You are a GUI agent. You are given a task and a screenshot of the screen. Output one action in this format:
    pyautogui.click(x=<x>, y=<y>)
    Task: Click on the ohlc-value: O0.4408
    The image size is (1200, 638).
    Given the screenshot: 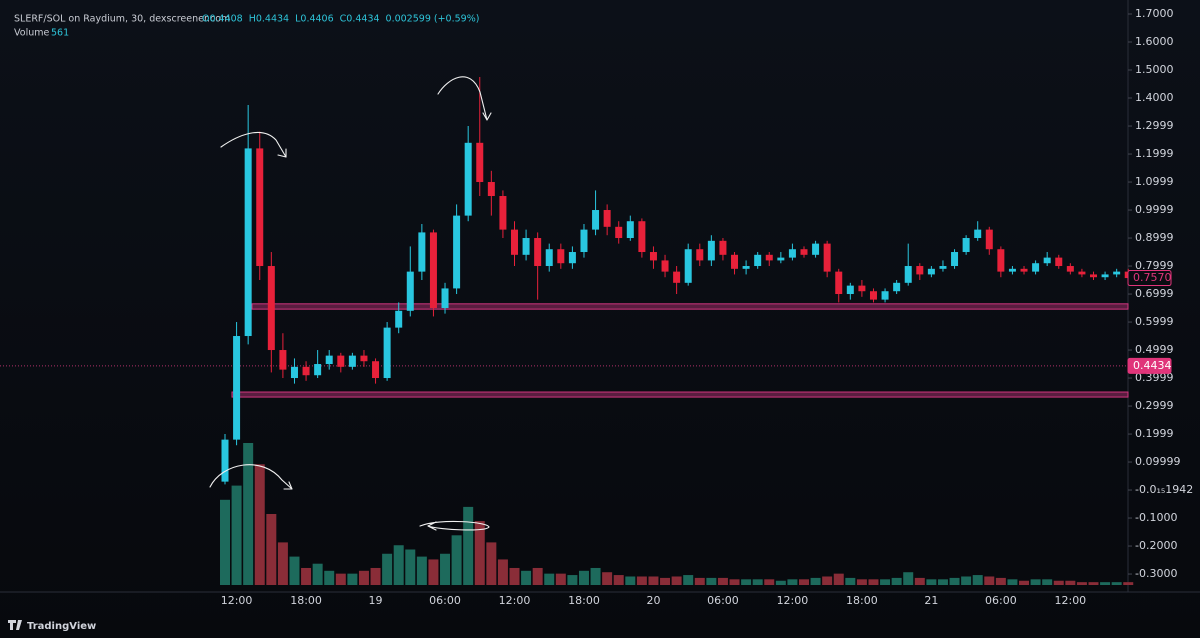 What is the action you would take?
    pyautogui.click(x=222, y=19)
    